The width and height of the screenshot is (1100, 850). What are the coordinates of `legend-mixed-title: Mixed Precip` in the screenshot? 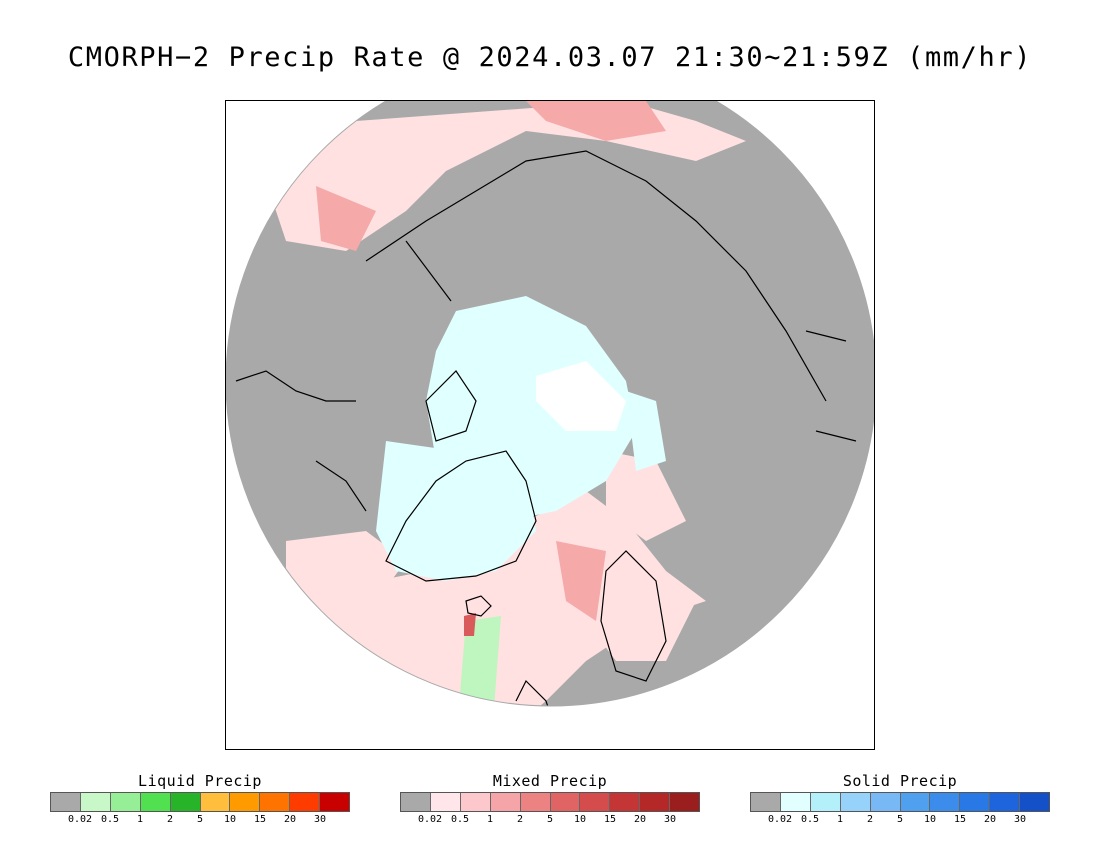 It's located at (550, 781).